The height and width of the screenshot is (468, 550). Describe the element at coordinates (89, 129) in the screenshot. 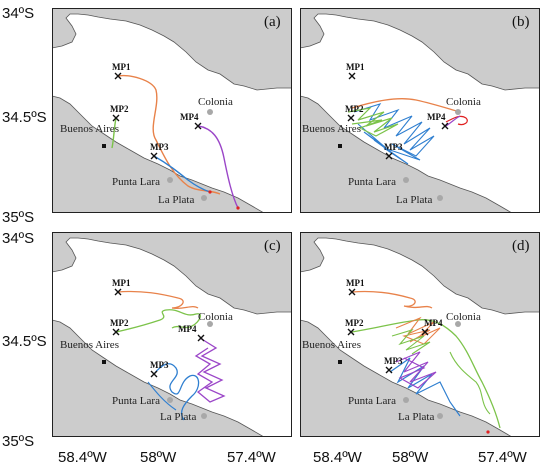

I see `panel-a-buenos-aires-label: Buenos Aires` at that location.